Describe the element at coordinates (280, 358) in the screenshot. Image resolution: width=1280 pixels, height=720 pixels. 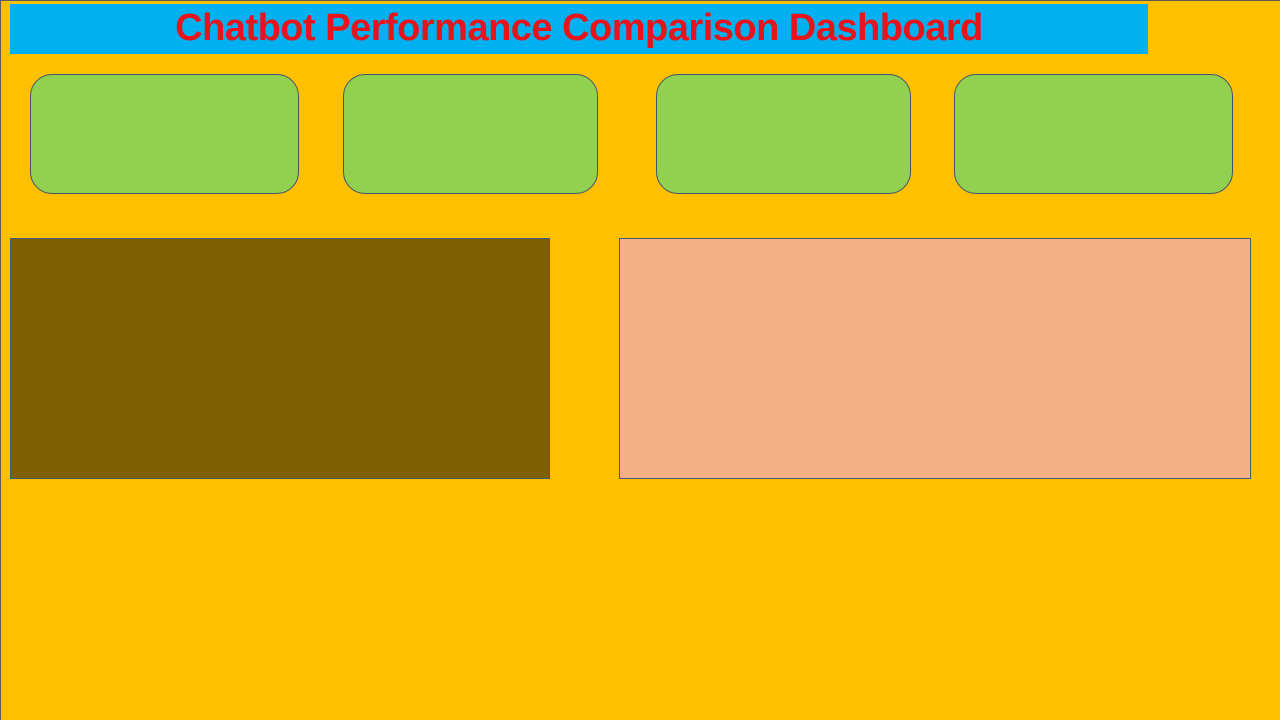
I see `chart-panel-left` at that location.